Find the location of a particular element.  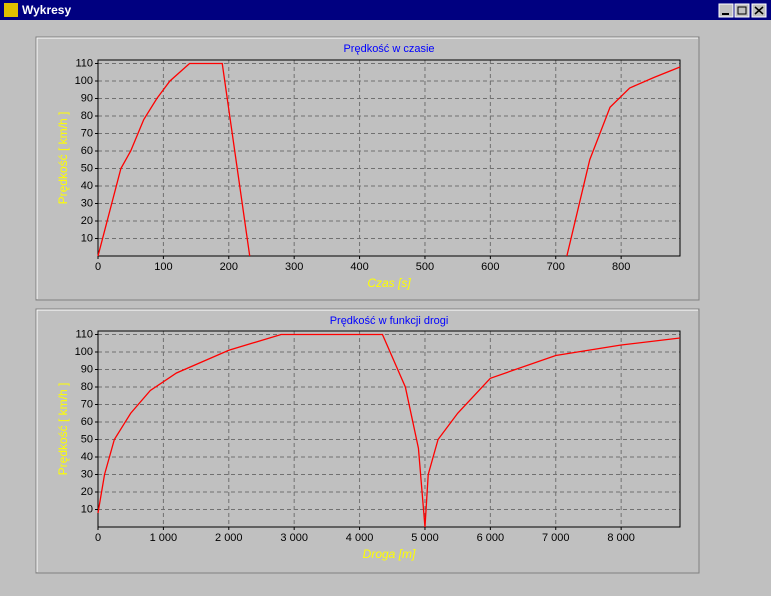

x-tick-label: 800 is located at coordinates (621, 267).